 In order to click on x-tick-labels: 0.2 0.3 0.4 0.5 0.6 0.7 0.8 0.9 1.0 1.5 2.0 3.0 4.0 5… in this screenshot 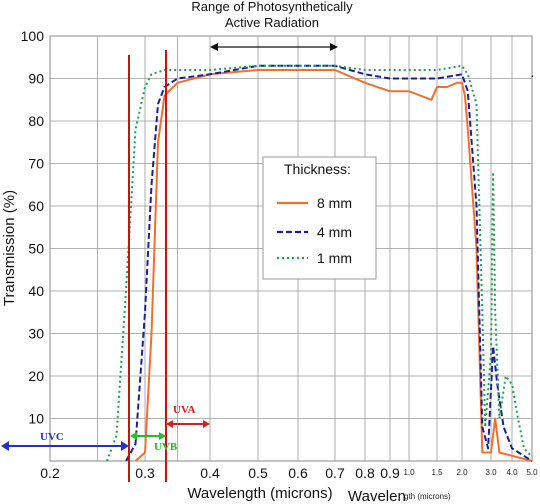, I will do `click(289, 473)`.